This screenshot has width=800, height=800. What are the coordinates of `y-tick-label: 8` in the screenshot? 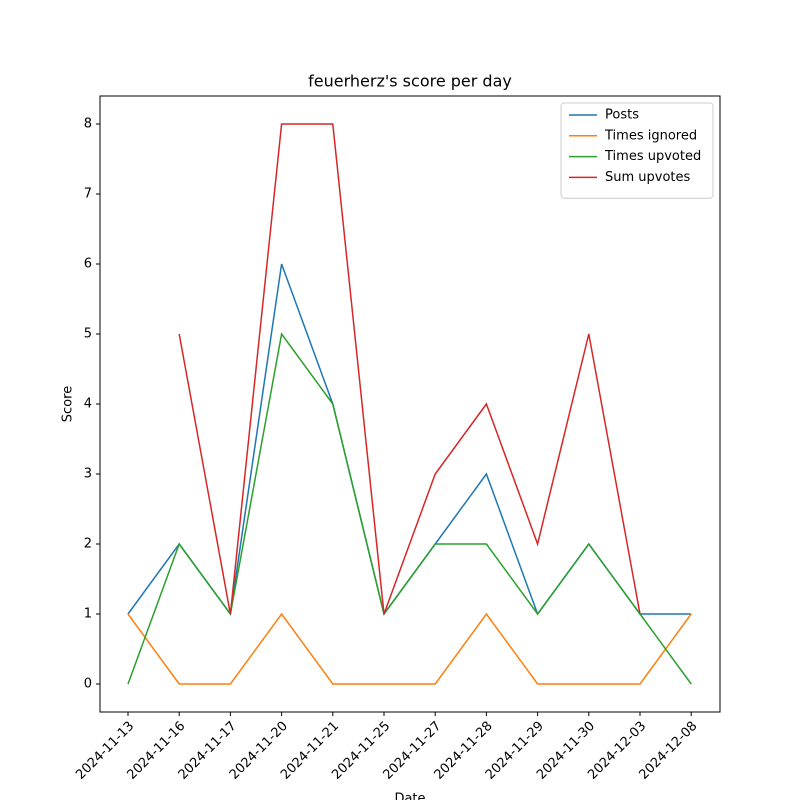 It's located at (88, 124).